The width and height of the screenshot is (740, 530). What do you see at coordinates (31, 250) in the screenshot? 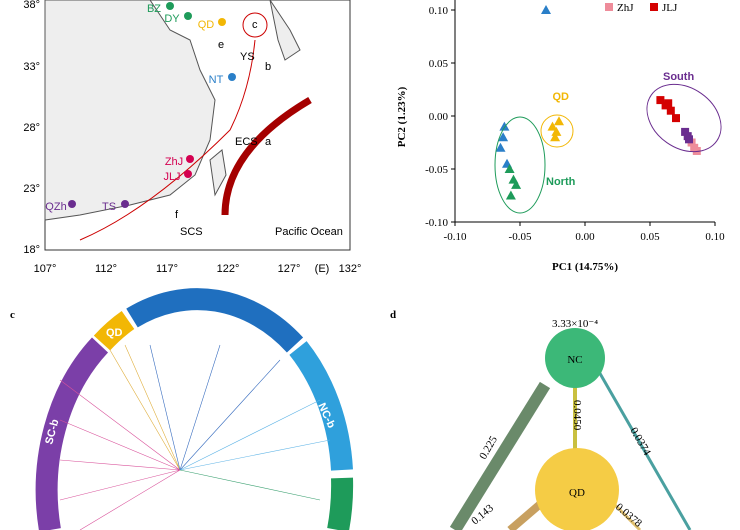
I see `lat-label: 18°` at bounding box center [31, 250].